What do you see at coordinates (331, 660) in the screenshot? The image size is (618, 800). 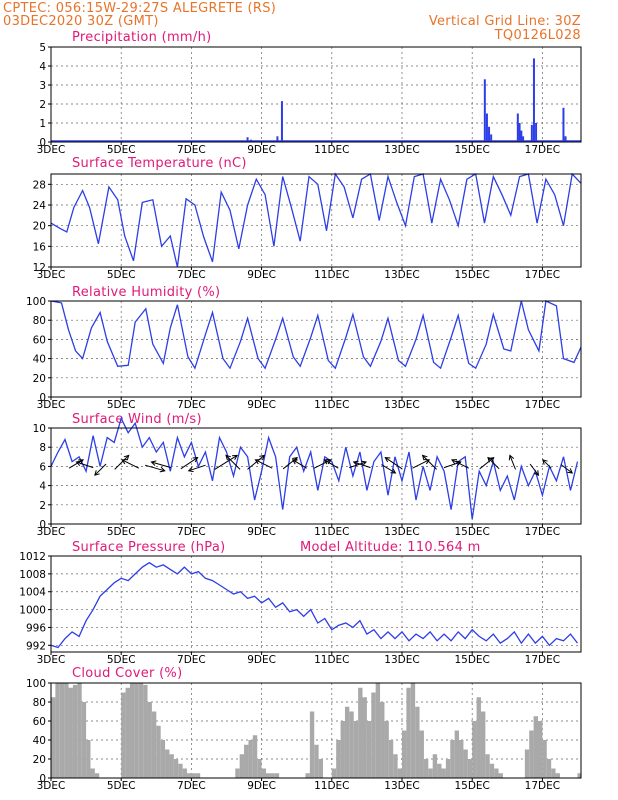 I see `pressure-xtick-label: 11DEC` at bounding box center [331, 660].